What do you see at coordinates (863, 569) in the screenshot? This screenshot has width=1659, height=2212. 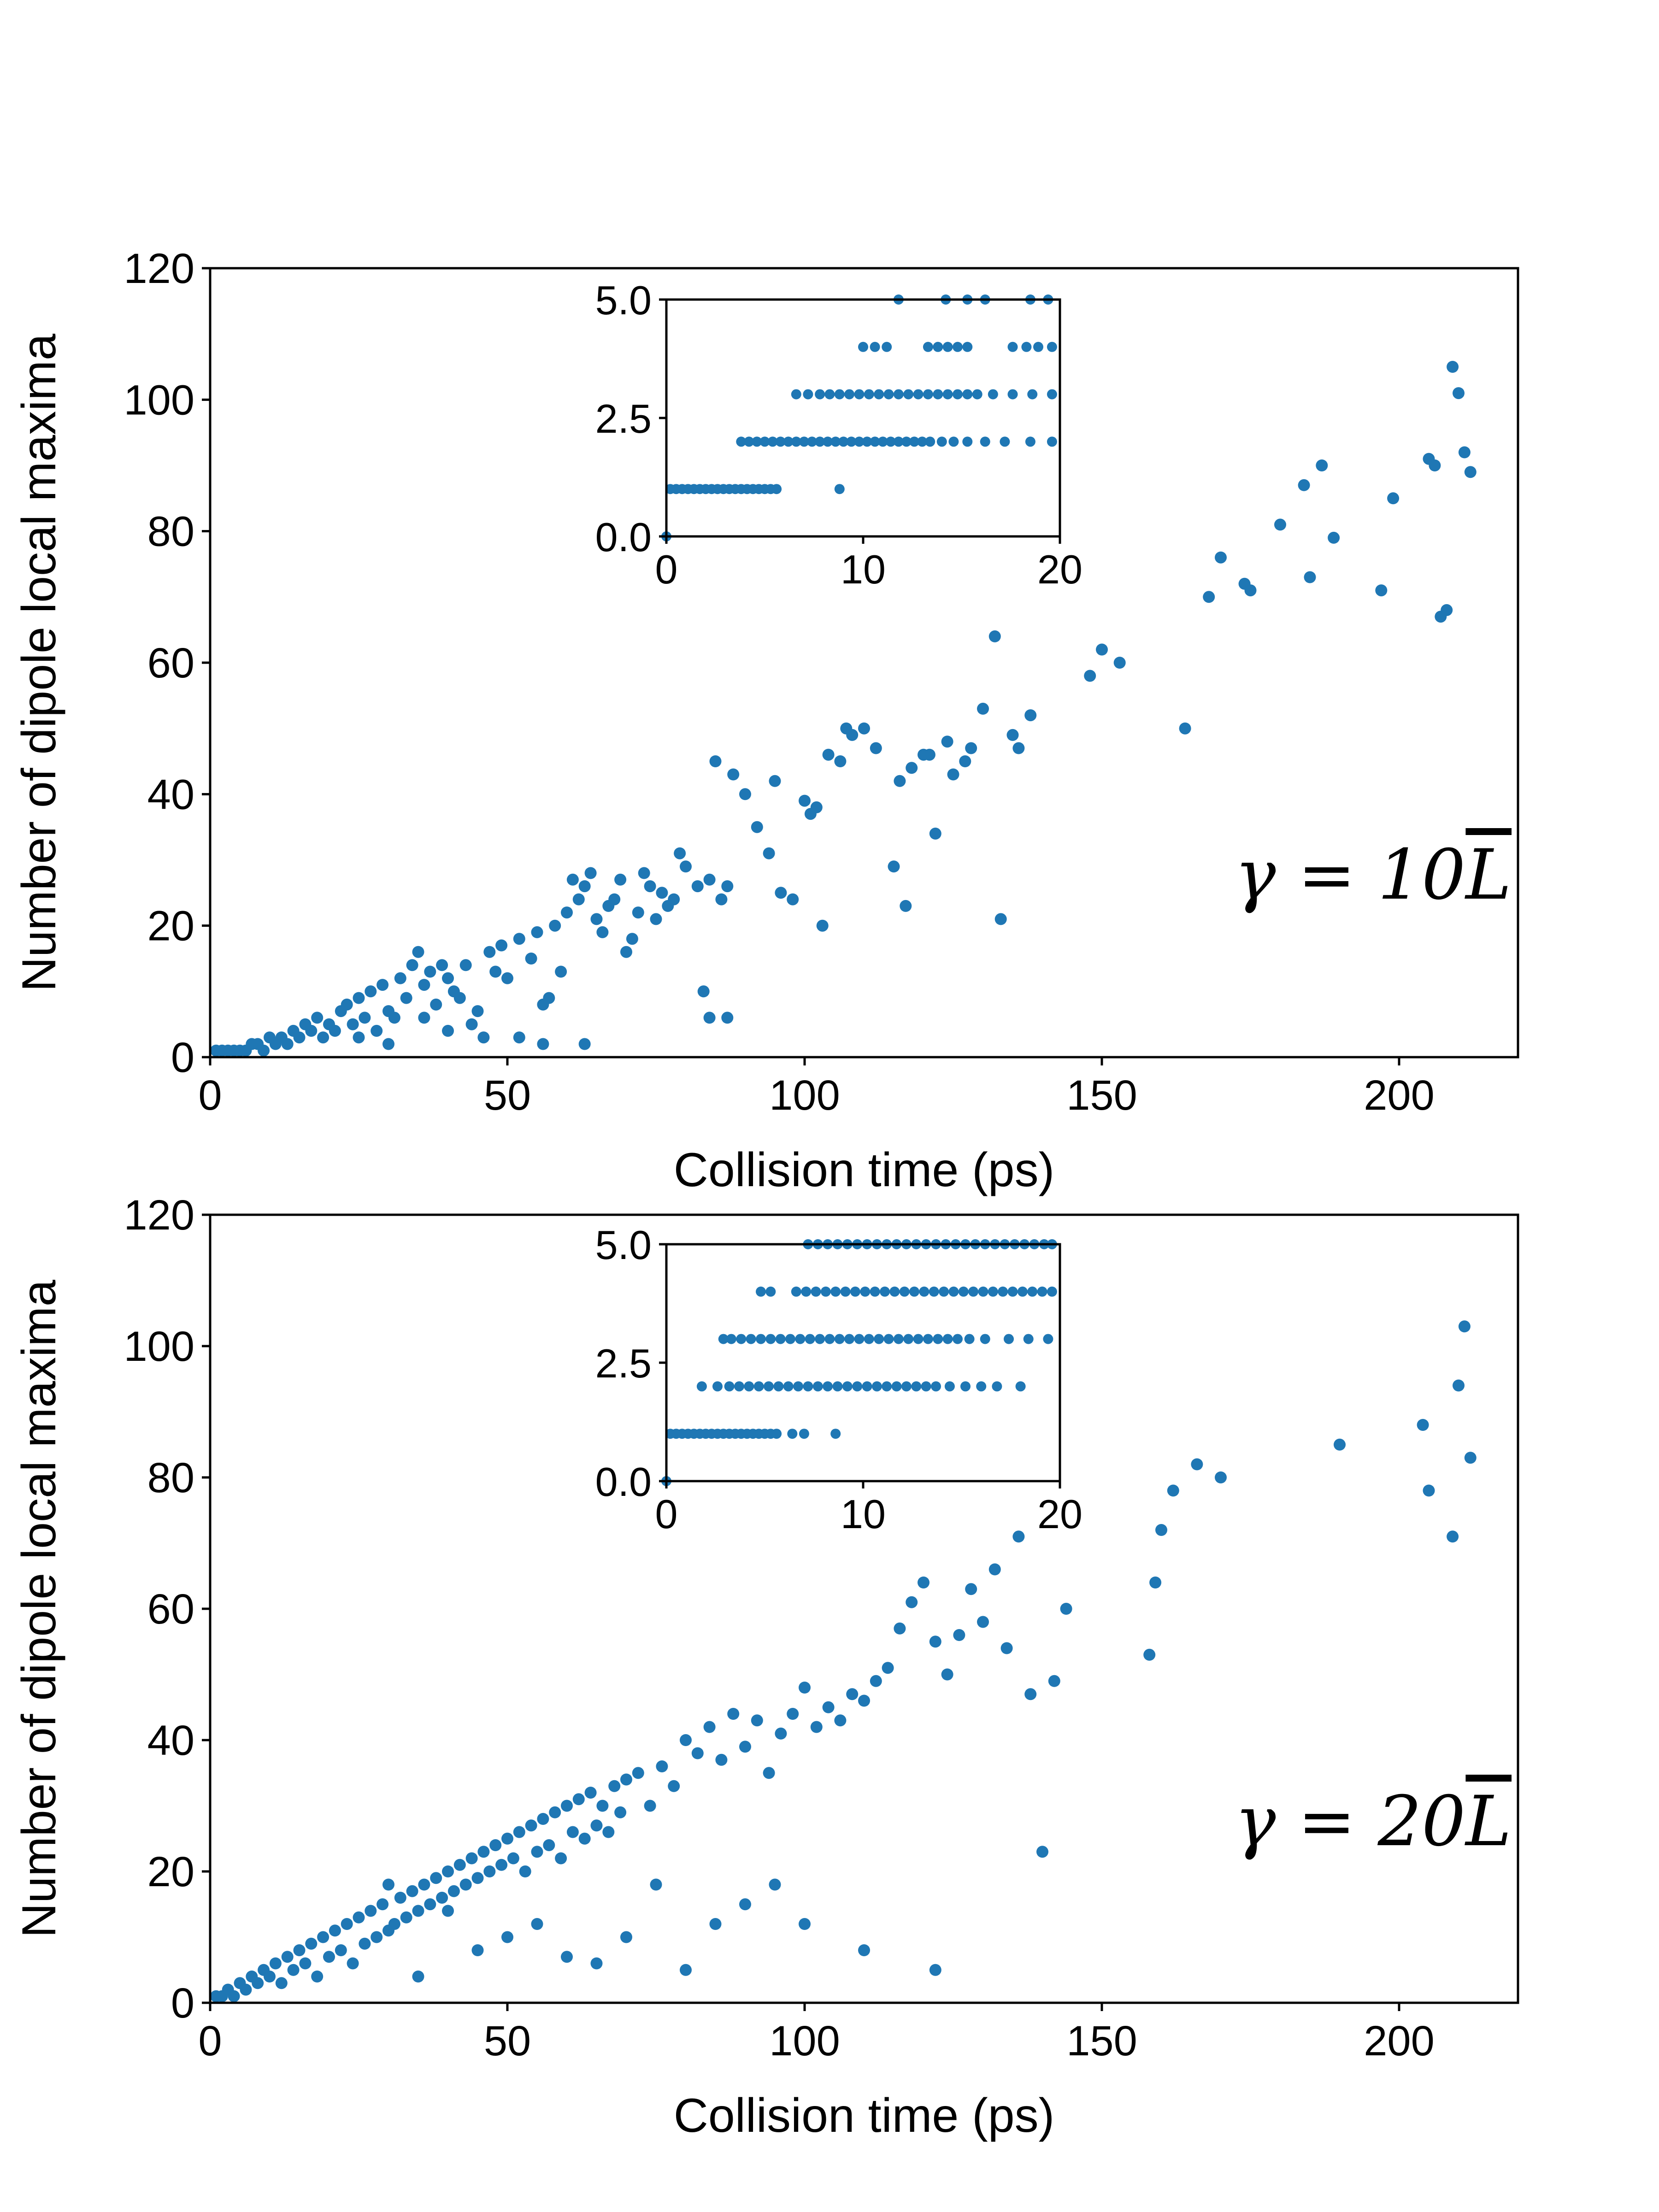 I see `panel-1-inset-x-tick-label: 10` at bounding box center [863, 569].